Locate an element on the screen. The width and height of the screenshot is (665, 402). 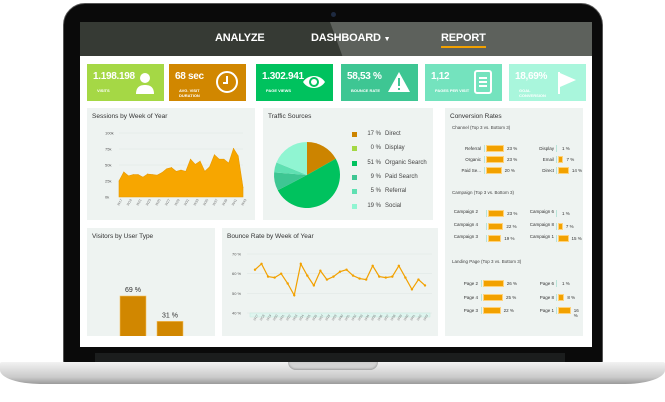
nav-dashboard-label: DASHBOARD is located at coordinates (346, 38).